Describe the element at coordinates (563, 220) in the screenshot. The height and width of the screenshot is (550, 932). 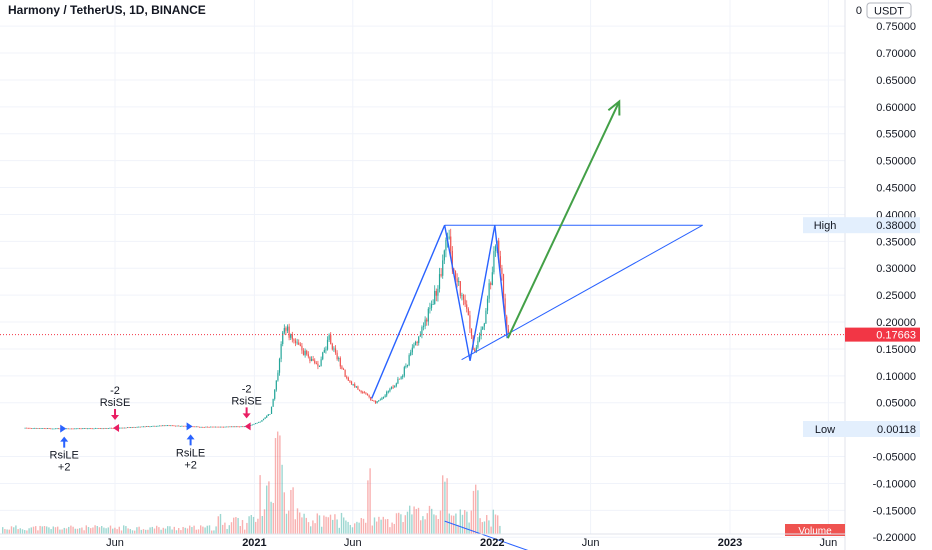
I see `projection-arrow` at that location.